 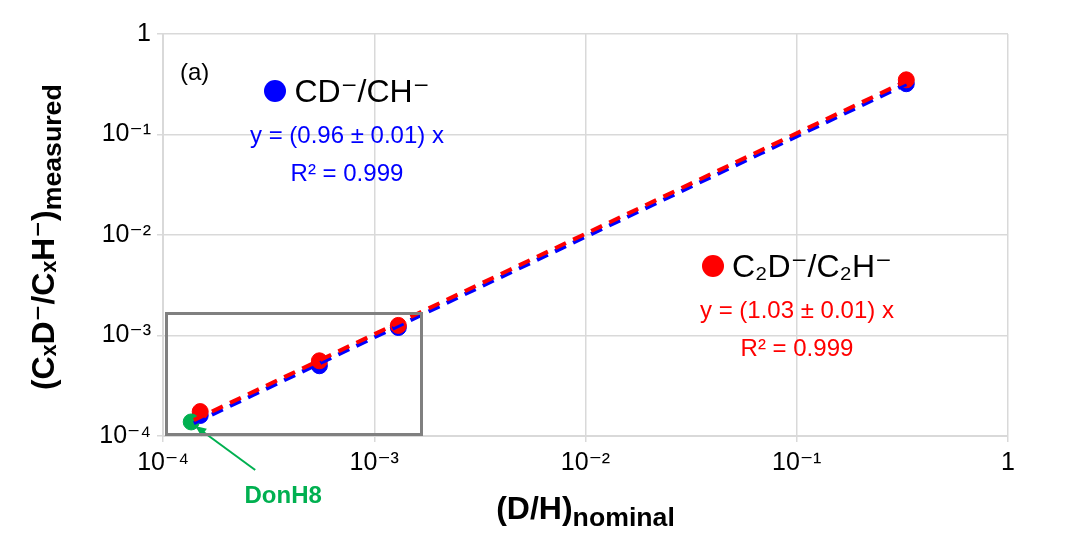 I want to click on legend-label: CD⁻/CH⁻, so click(x=362, y=91).